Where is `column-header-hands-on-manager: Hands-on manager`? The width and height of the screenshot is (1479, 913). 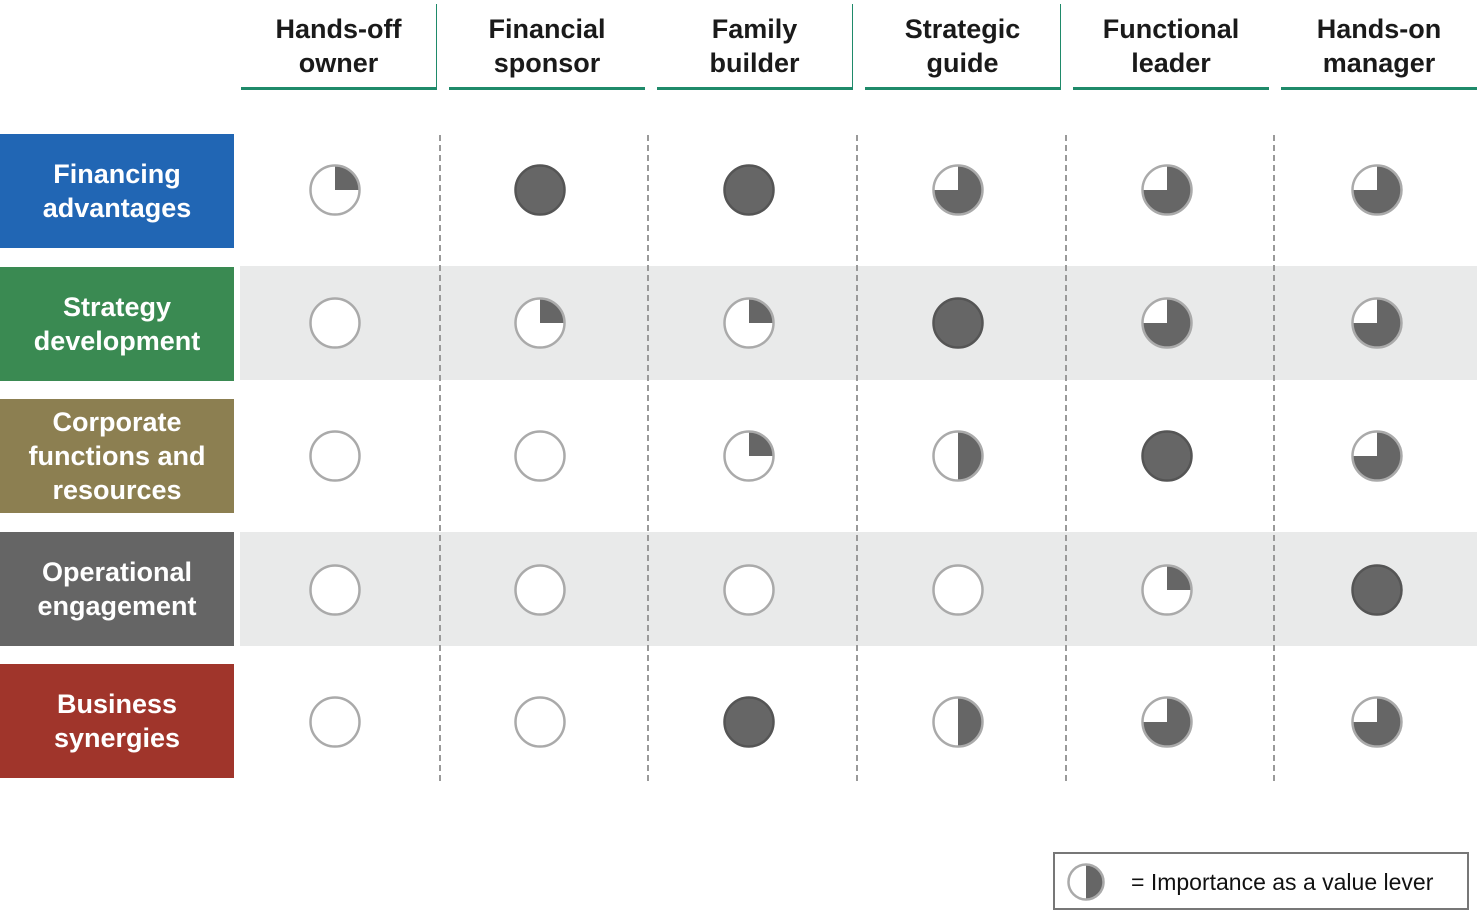 column-header-hands-on-manager: Hands-on manager is located at coordinates (1379, 47).